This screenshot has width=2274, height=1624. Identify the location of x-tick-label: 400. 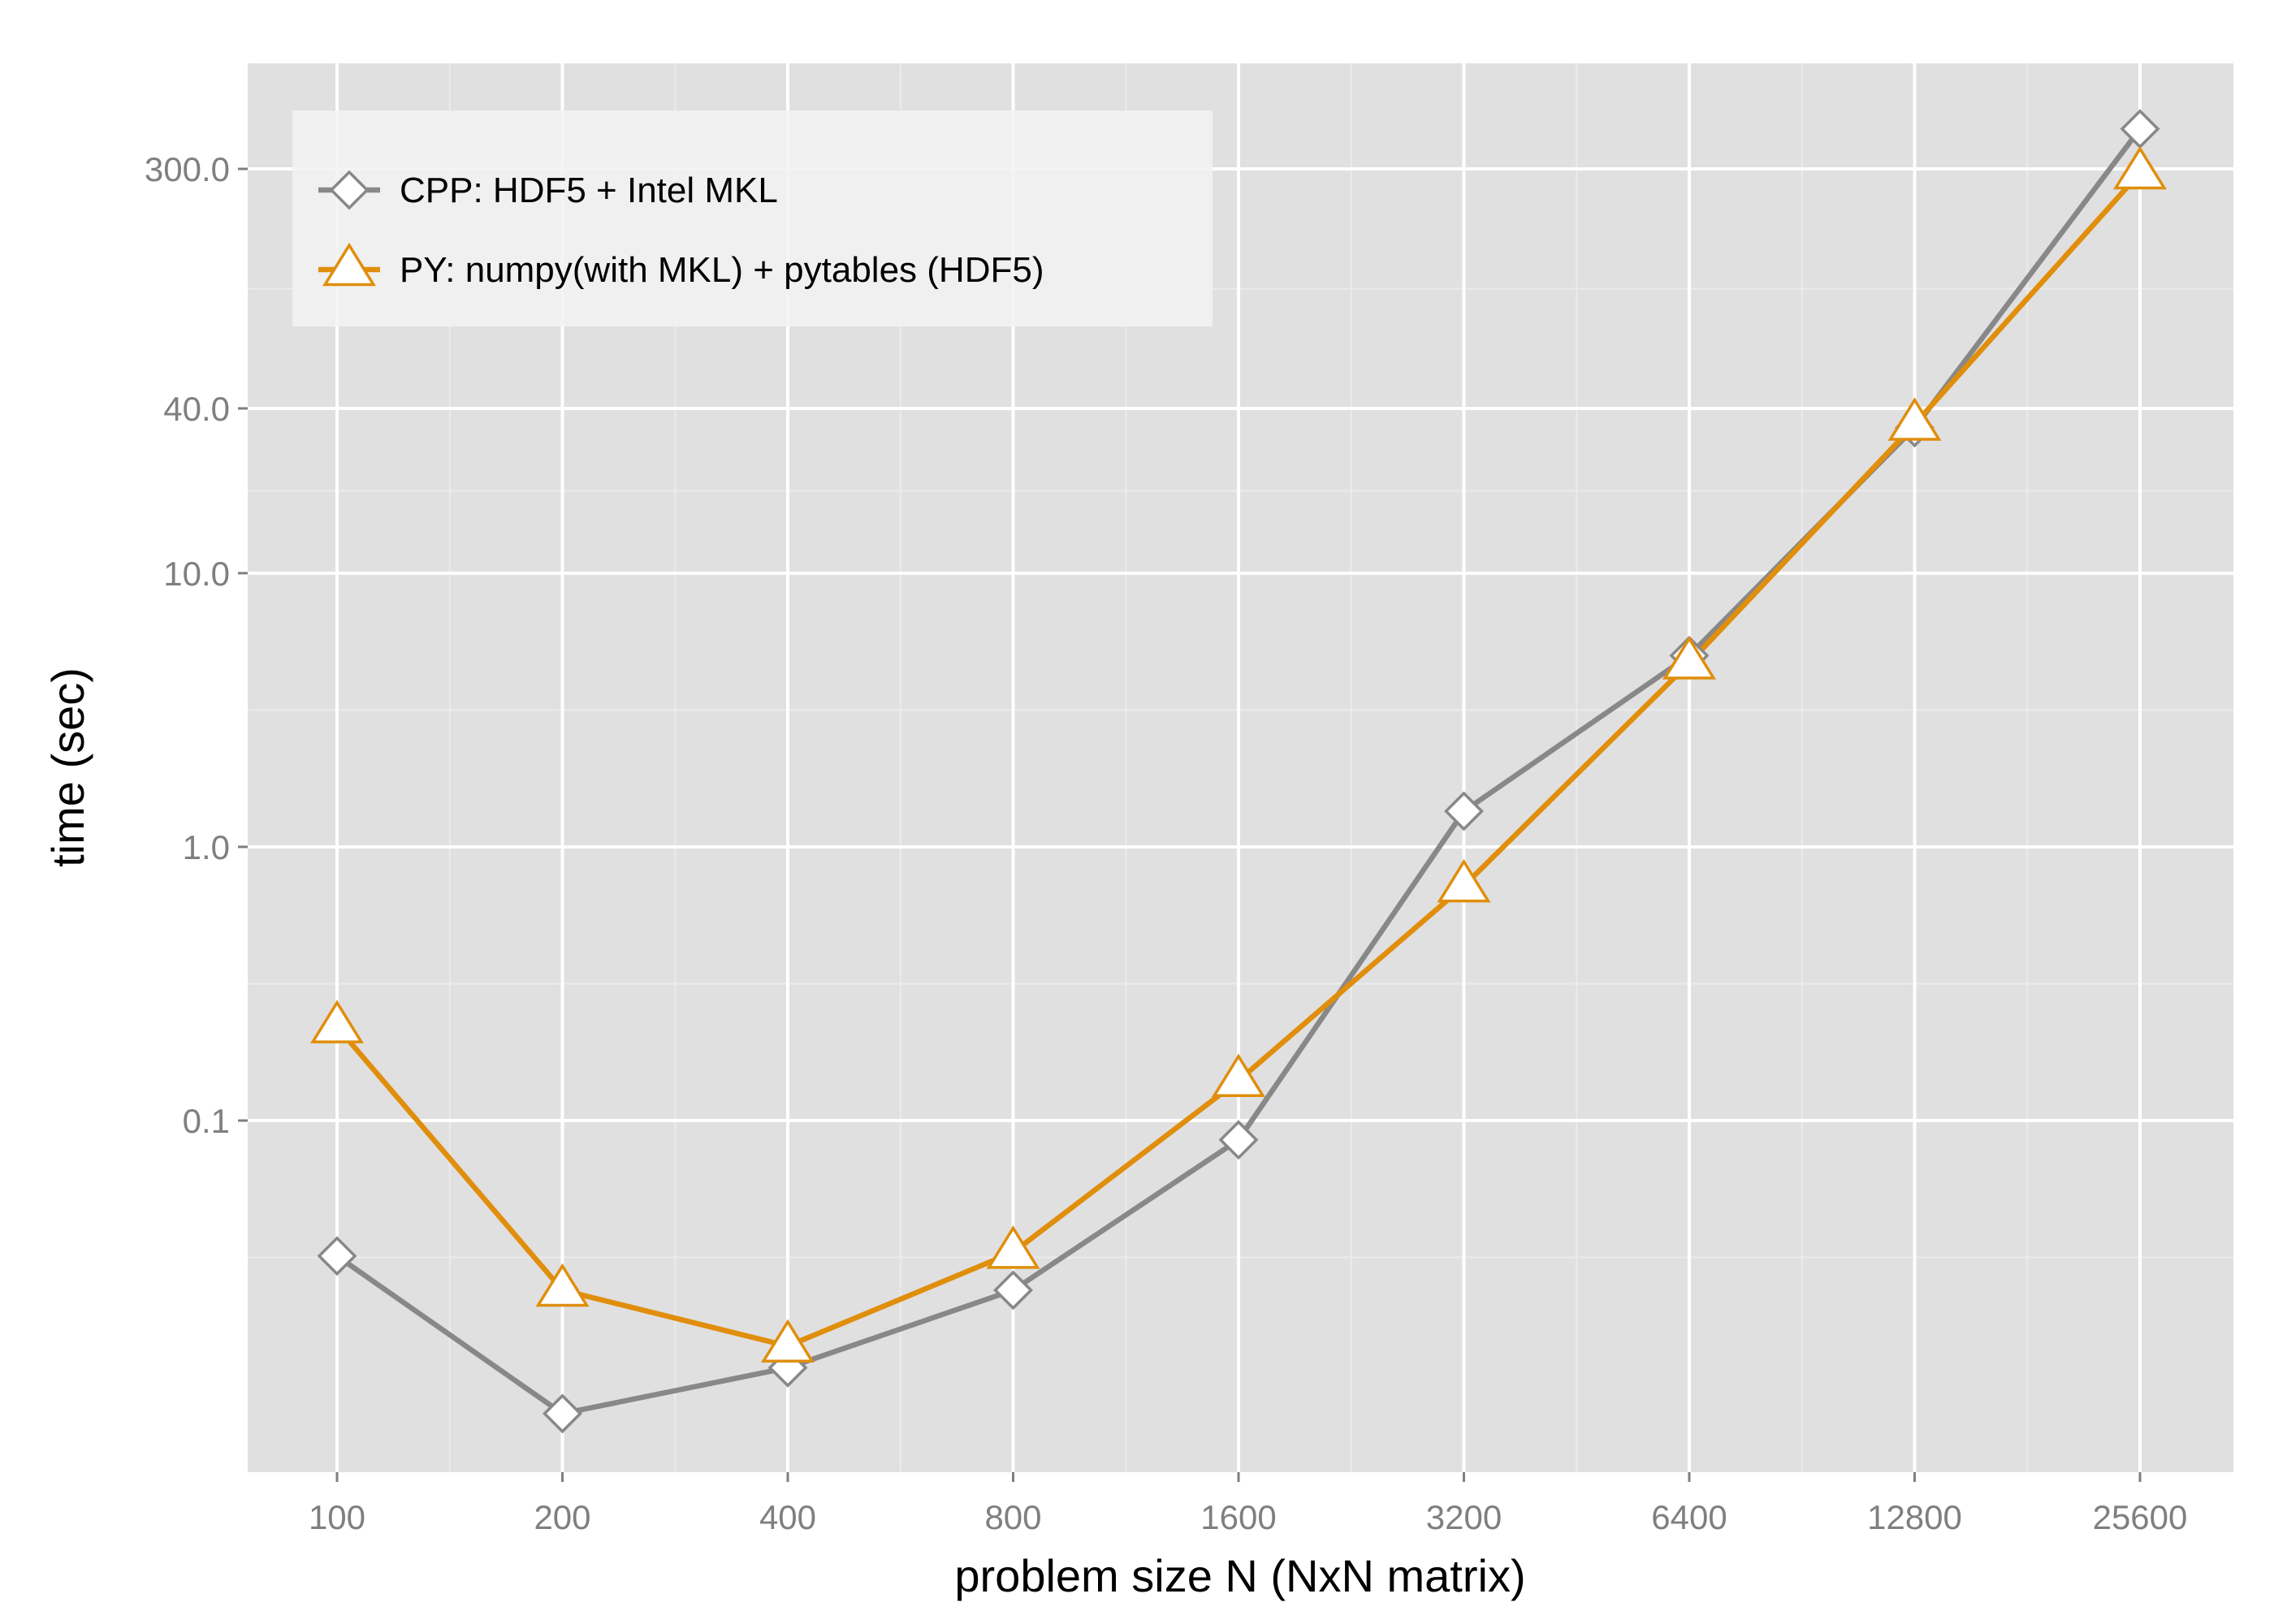
(788, 1517).